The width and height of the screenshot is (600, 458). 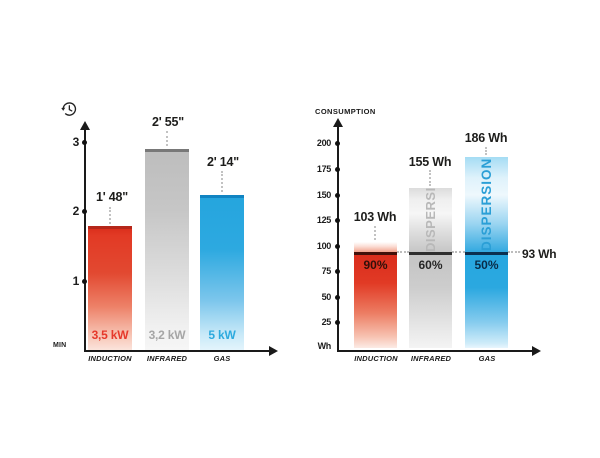 What do you see at coordinates (345, 111) in the screenshot?
I see `consumption-chart-title: CONSUMPTION` at bounding box center [345, 111].